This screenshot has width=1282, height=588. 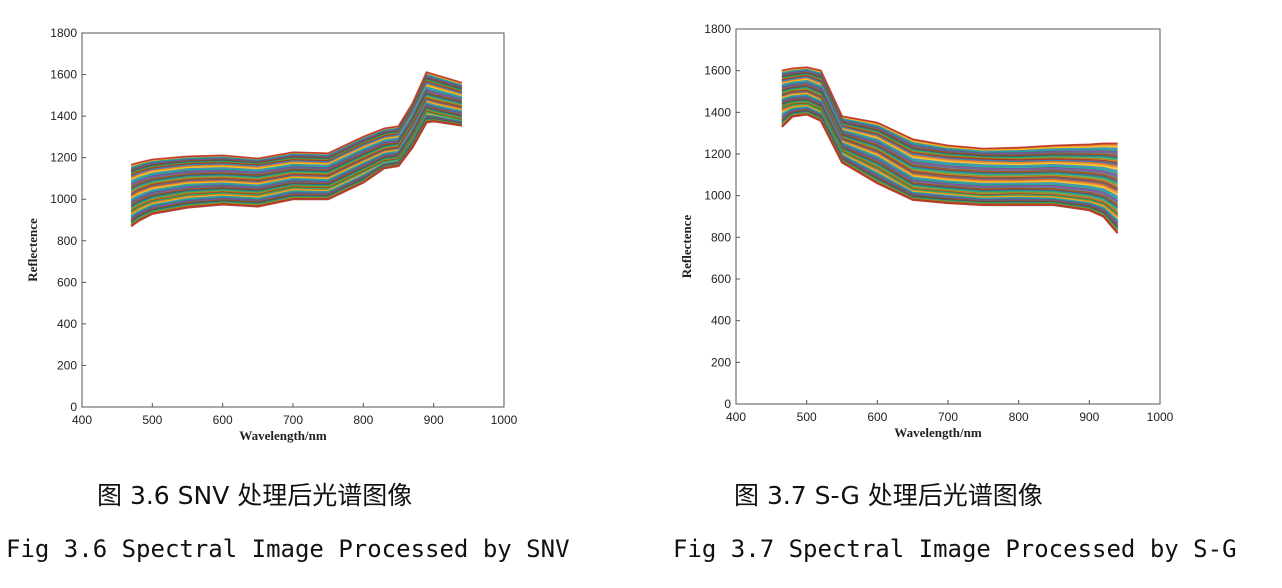 I want to click on right-caption-chinese: 图 3.7 S-G 处理后光谱图像, so click(x=888, y=495).